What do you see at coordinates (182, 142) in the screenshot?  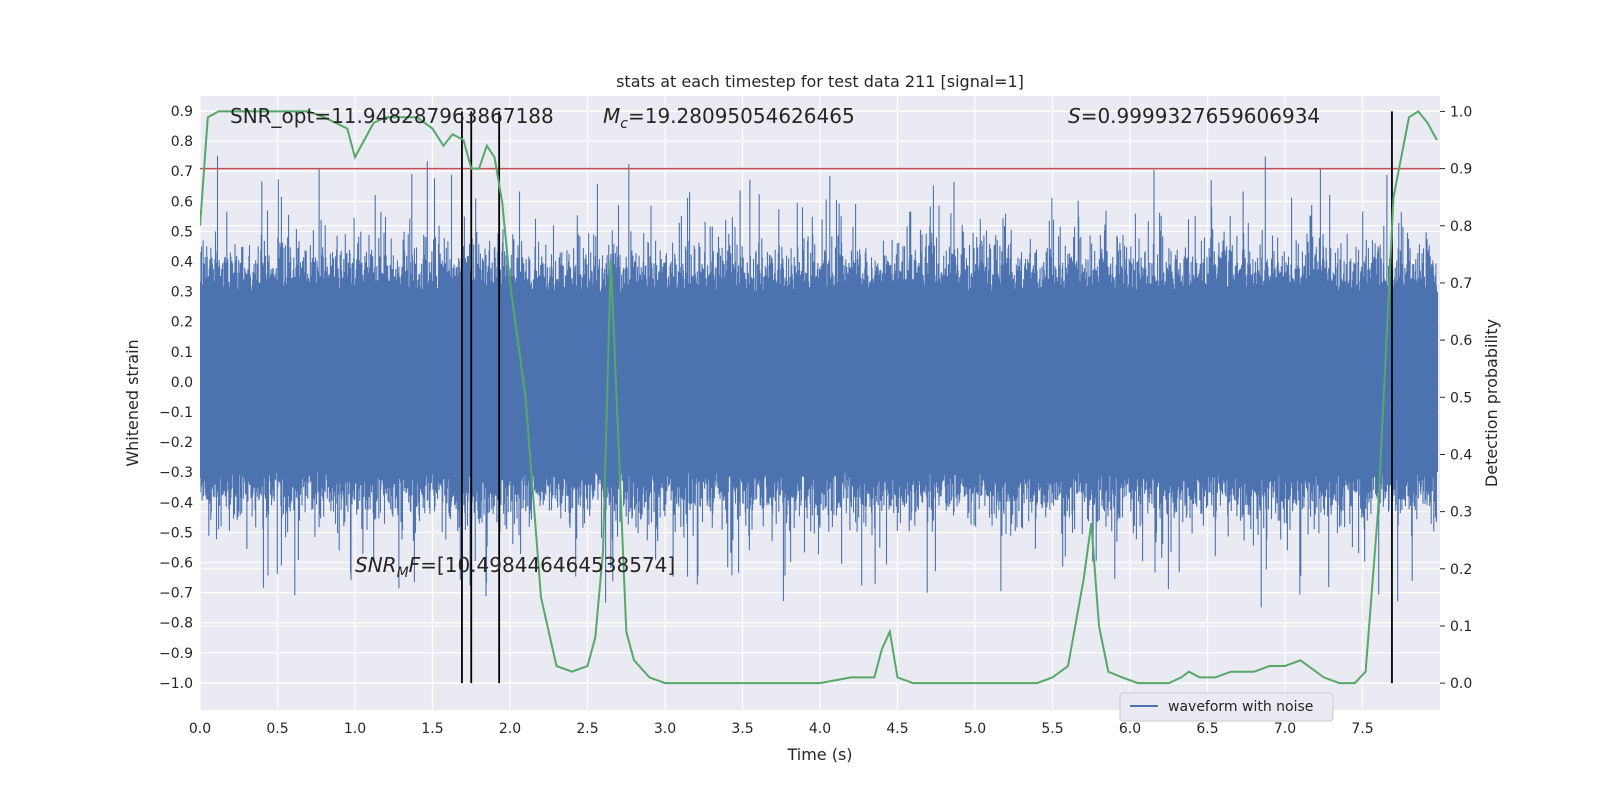 I see `y-tick-label: 0.8` at bounding box center [182, 142].